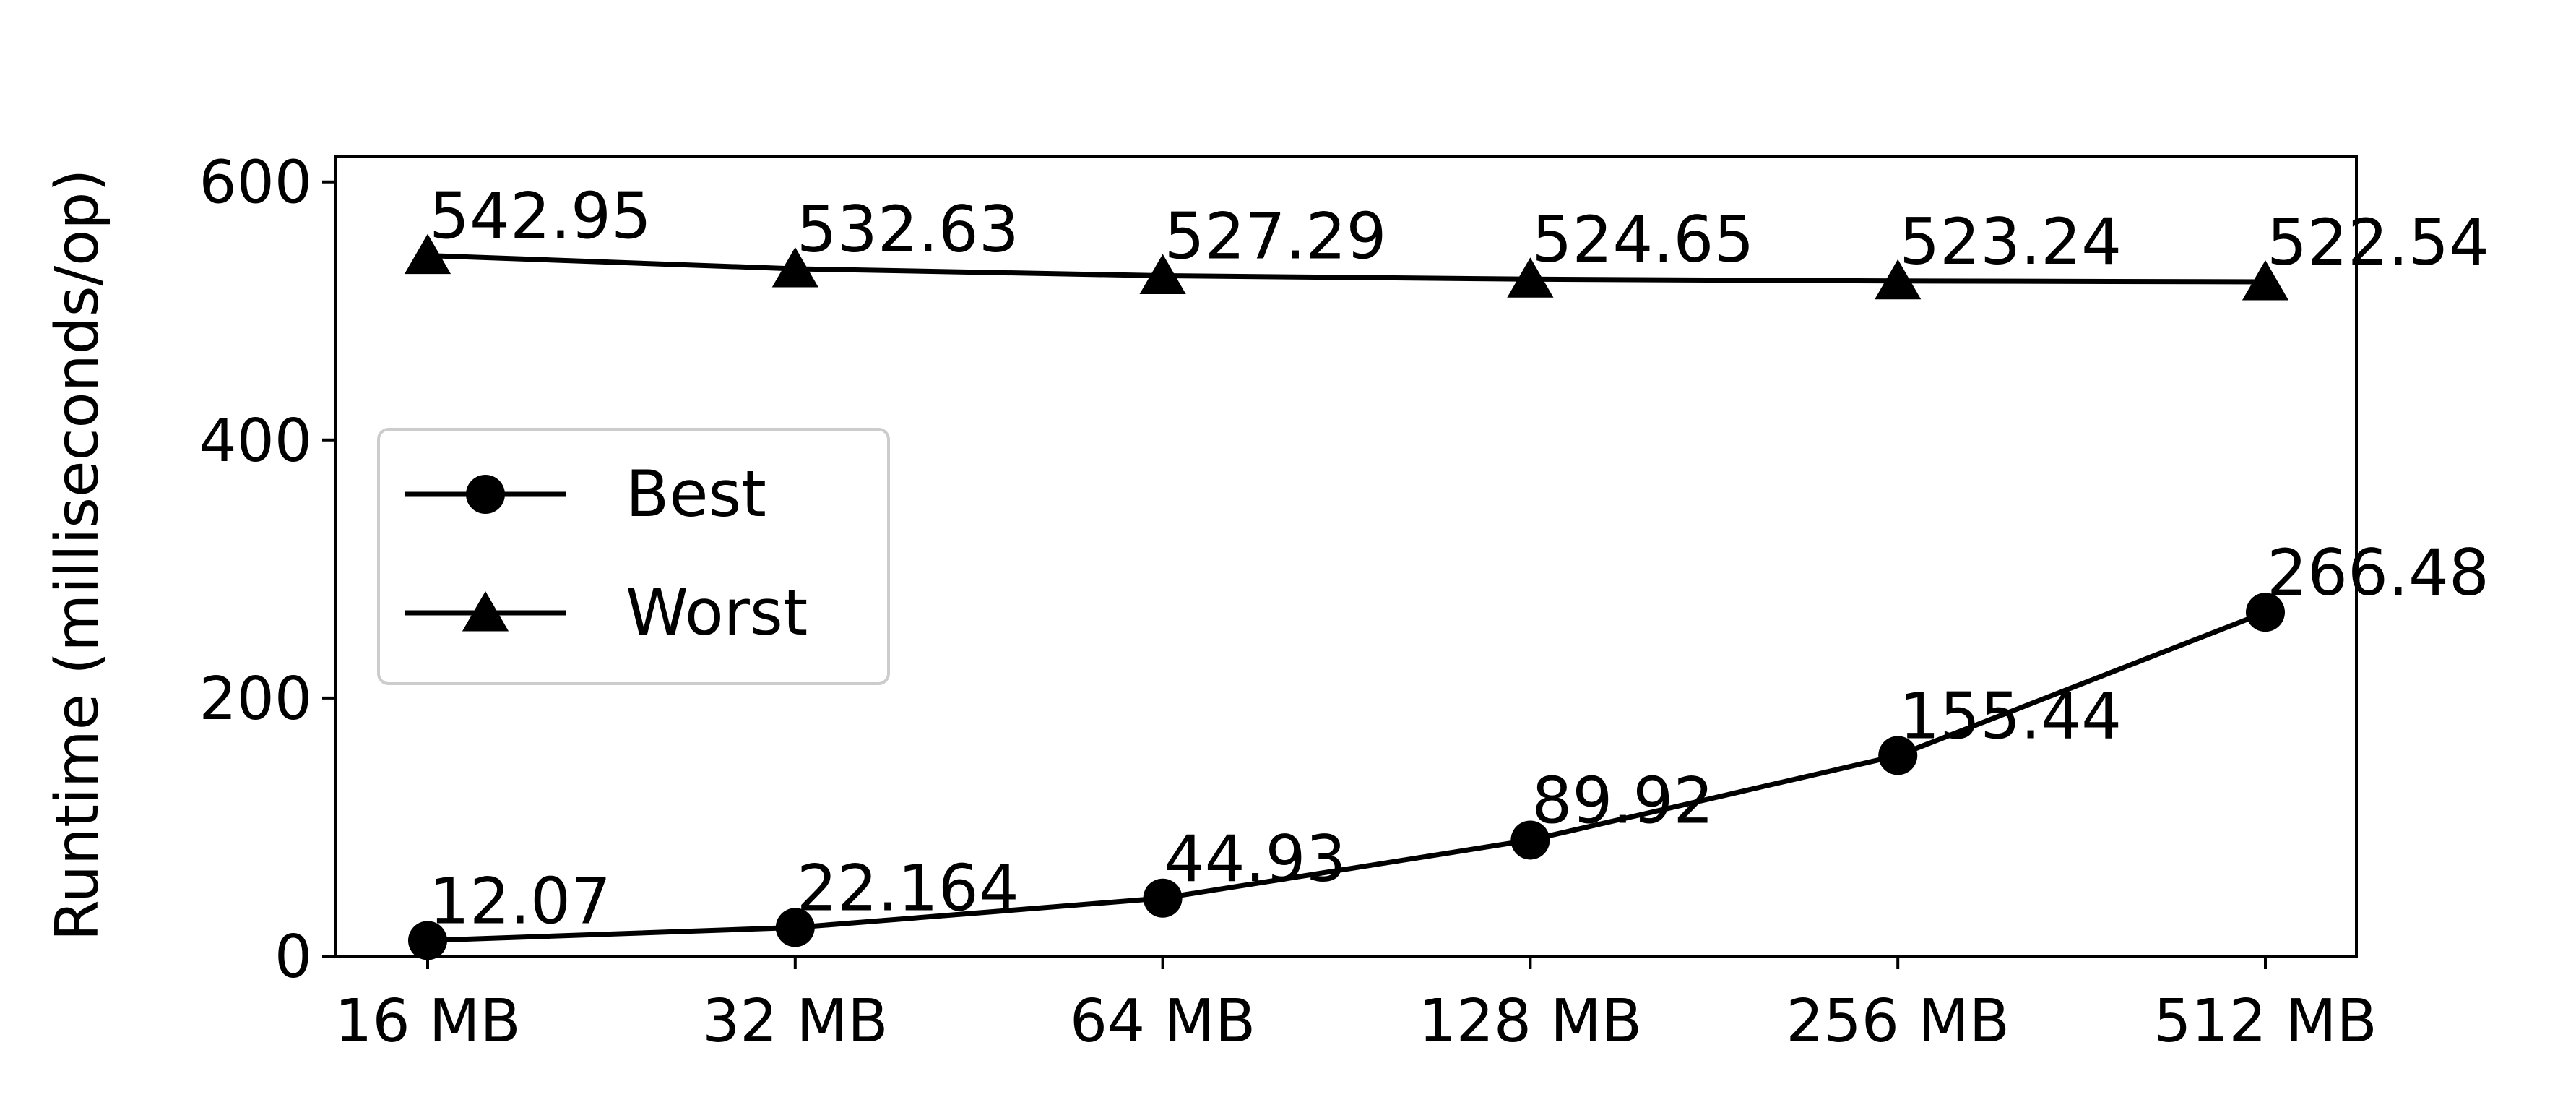  Describe the element at coordinates (1531, 1021) in the screenshot. I see `x-tick-label: 128 MB` at that location.